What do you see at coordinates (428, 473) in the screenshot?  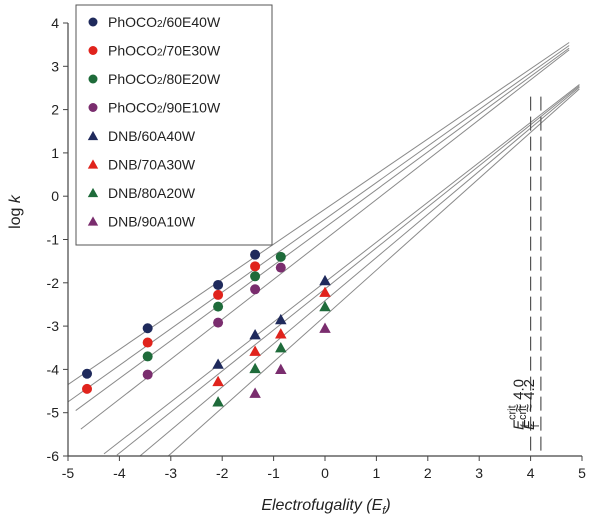 I see `x-tick-label: 2` at bounding box center [428, 473].